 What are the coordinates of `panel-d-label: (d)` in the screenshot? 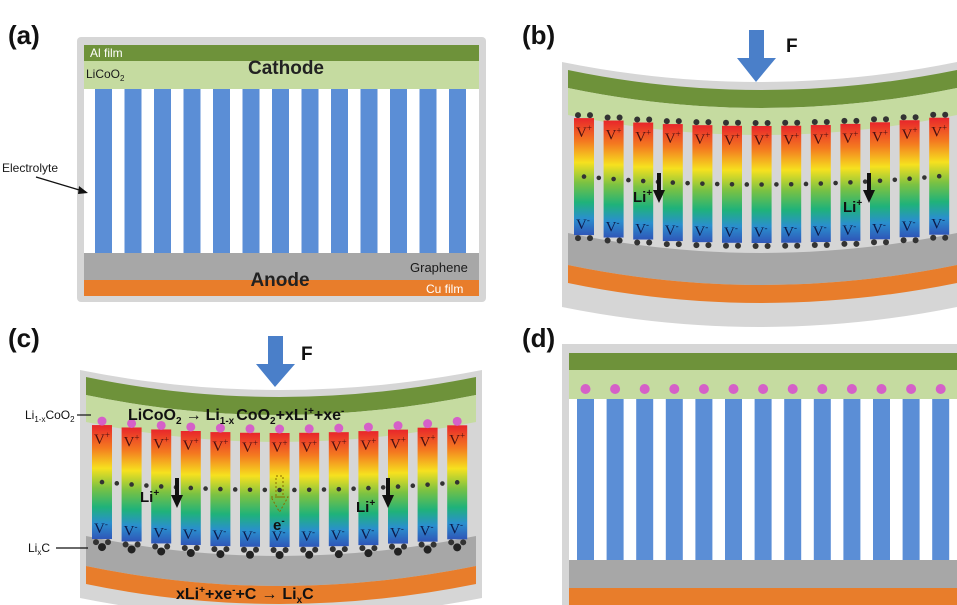 It's located at (538, 338).